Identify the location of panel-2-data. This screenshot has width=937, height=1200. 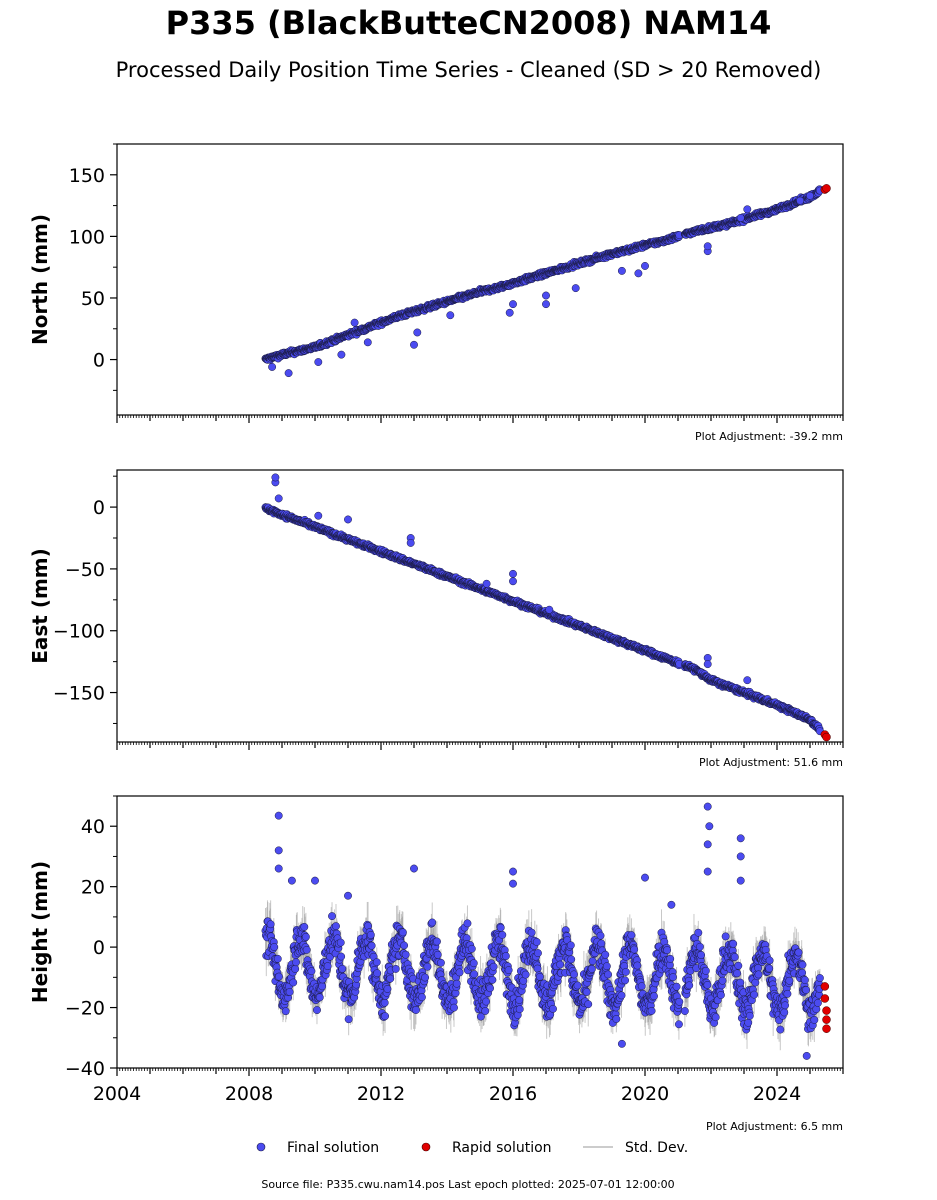
(546, 607).